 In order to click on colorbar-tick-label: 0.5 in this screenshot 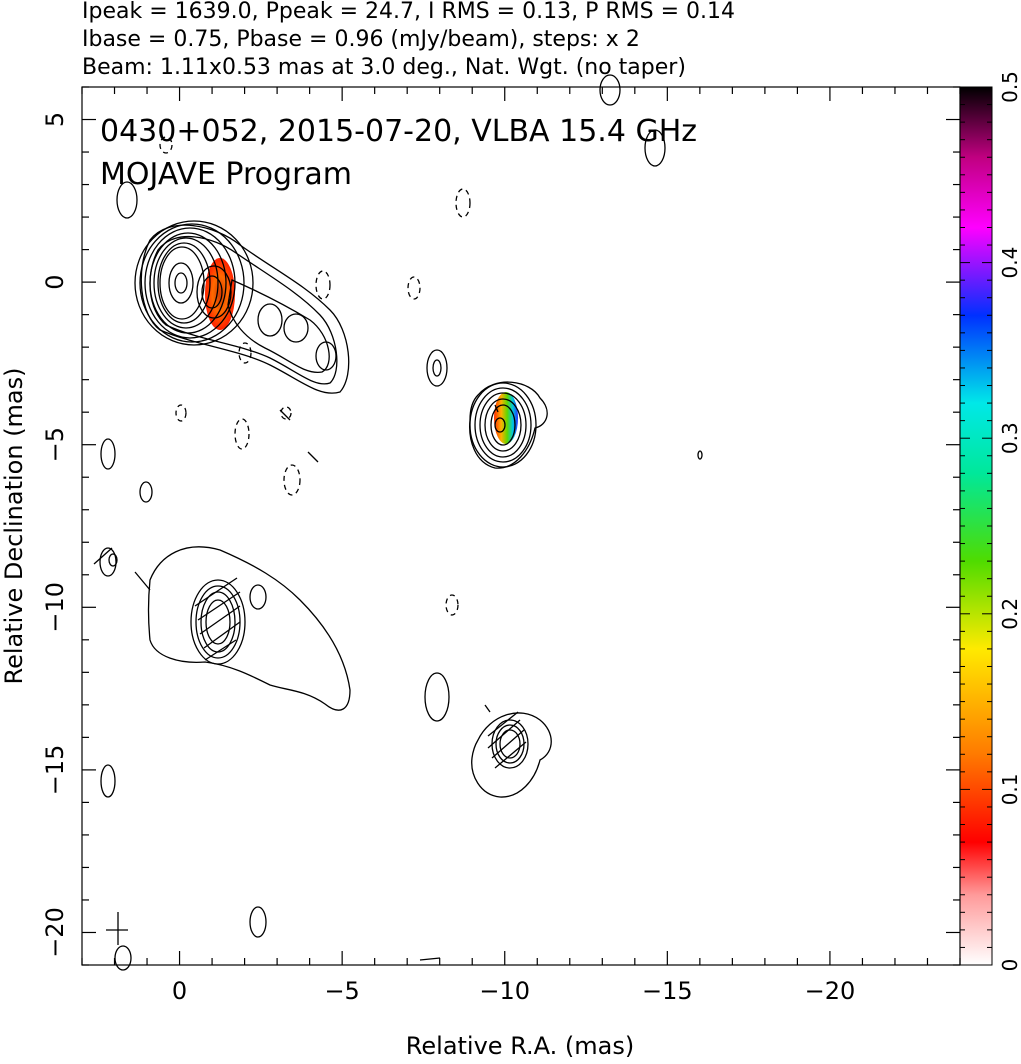, I will do `click(1009, 87)`.